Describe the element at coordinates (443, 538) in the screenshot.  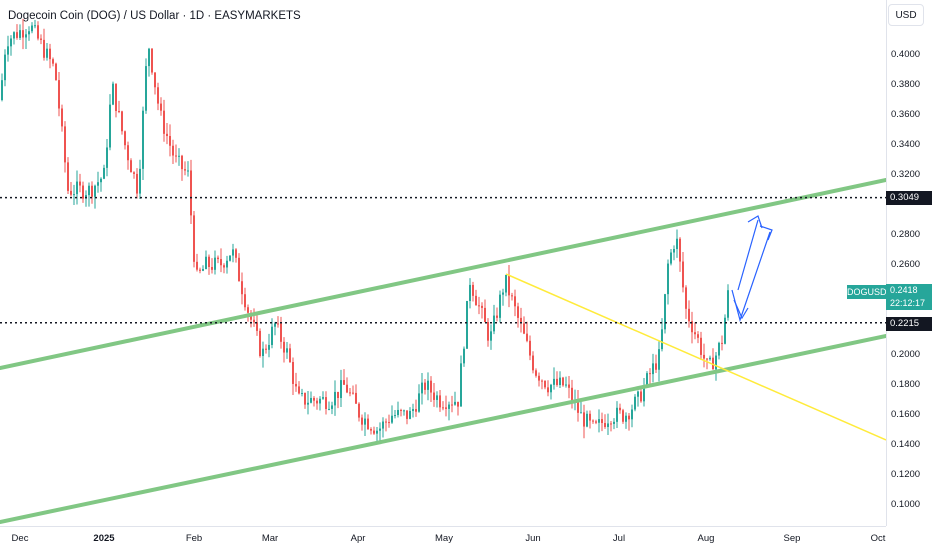
I see `time-axis` at that location.